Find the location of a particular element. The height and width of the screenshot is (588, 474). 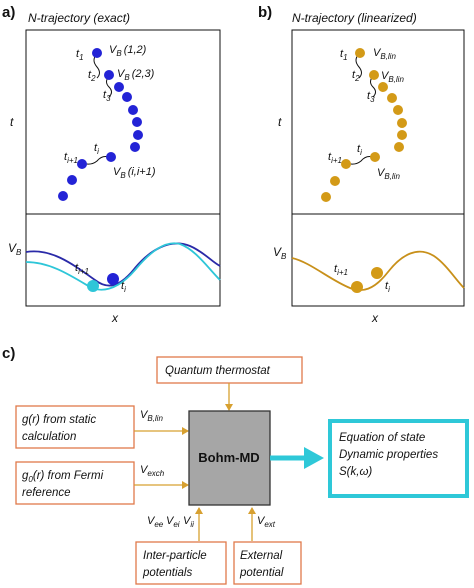

bohm-md-box is located at coordinates (229, 458).